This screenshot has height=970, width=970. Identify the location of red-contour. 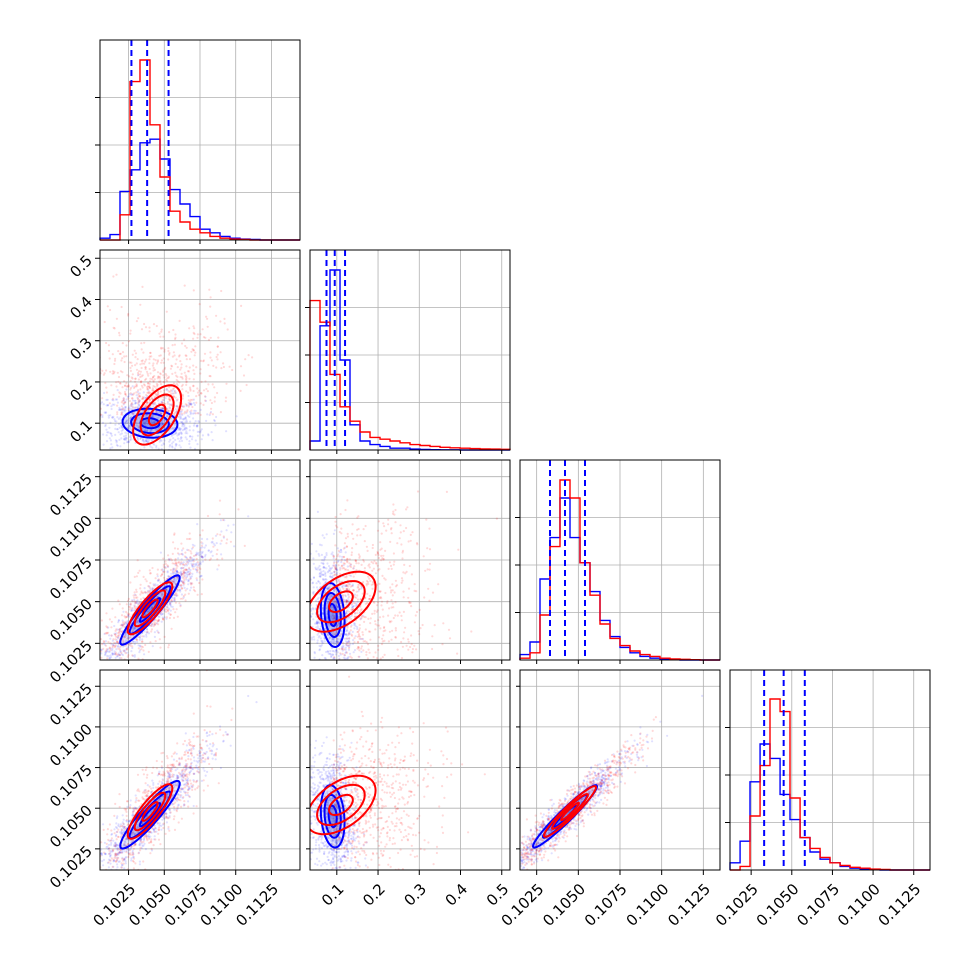
(341, 602).